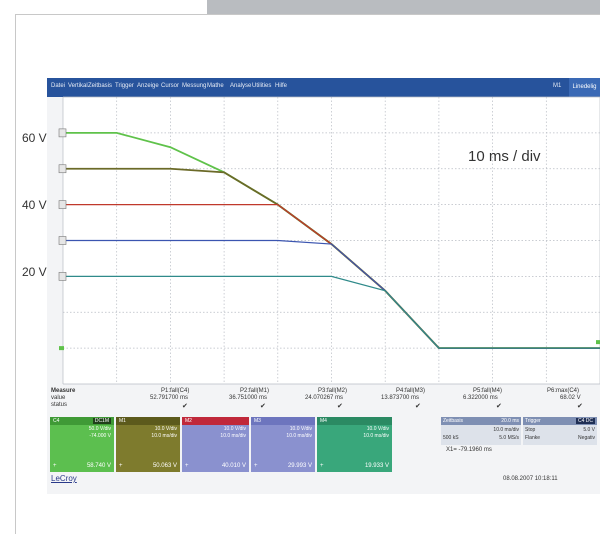 The width and height of the screenshot is (600, 534). What do you see at coordinates (170, 86) in the screenshot?
I see `menu-item-cursor: Cursor` at bounding box center [170, 86].